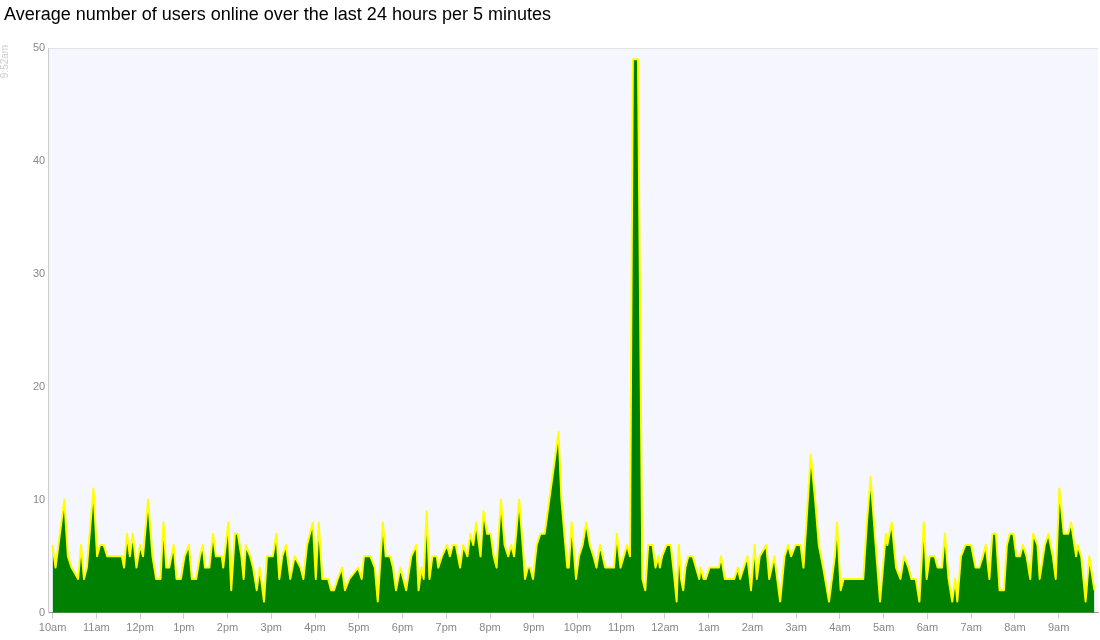 The width and height of the screenshot is (1100, 640). I want to click on x-tick-label: 9pm, so click(534, 627).